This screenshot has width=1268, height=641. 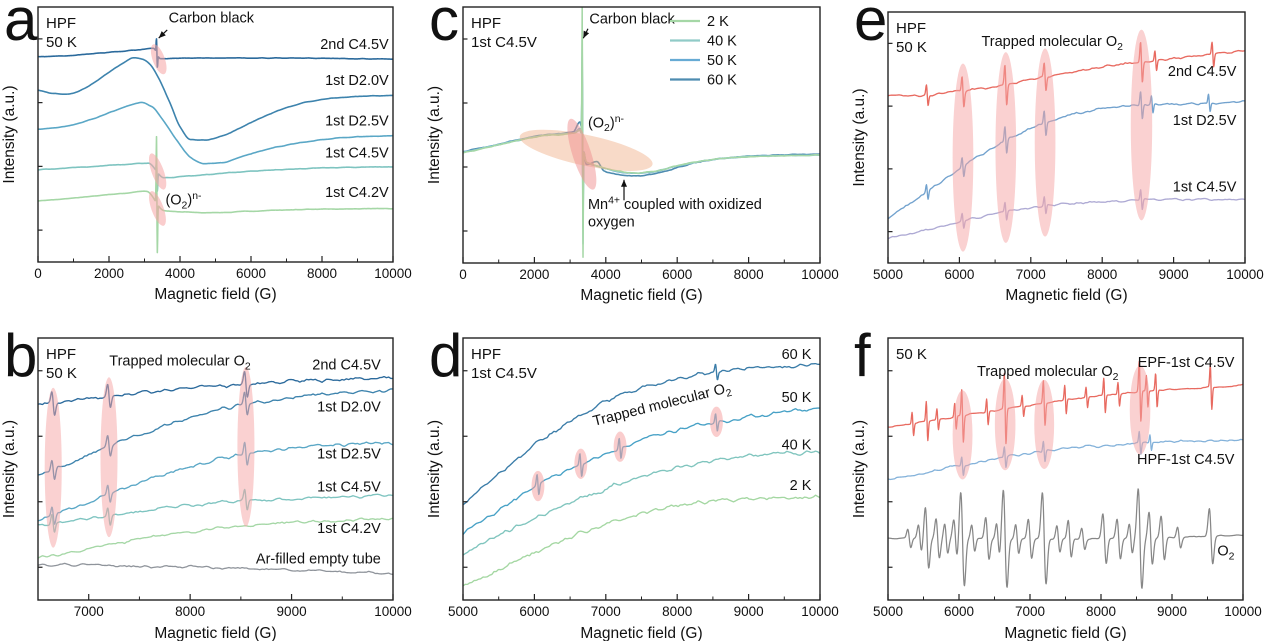 I want to click on series-curve-60-k, so click(x=641, y=434).